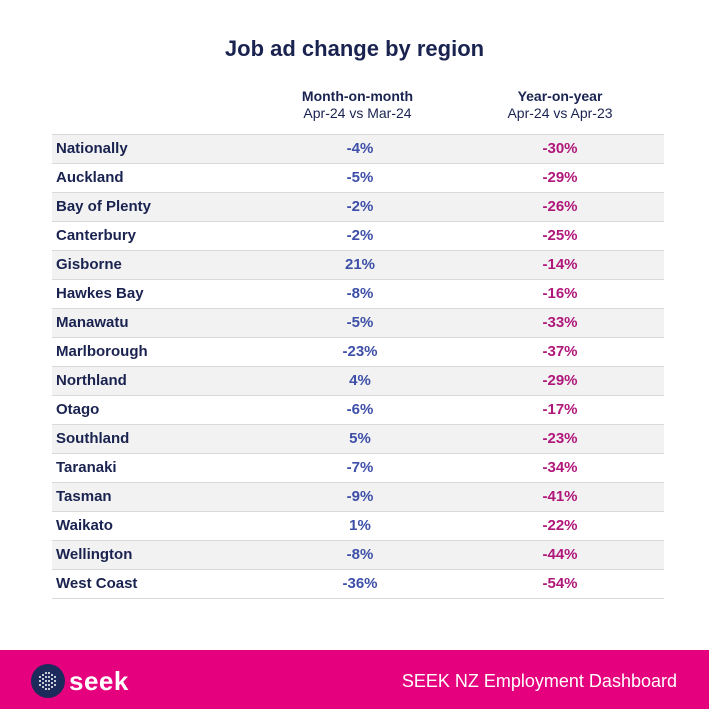 This screenshot has width=709, height=709. Describe the element at coordinates (560, 351) in the screenshot. I see `yoy-cell: -37%` at that location.